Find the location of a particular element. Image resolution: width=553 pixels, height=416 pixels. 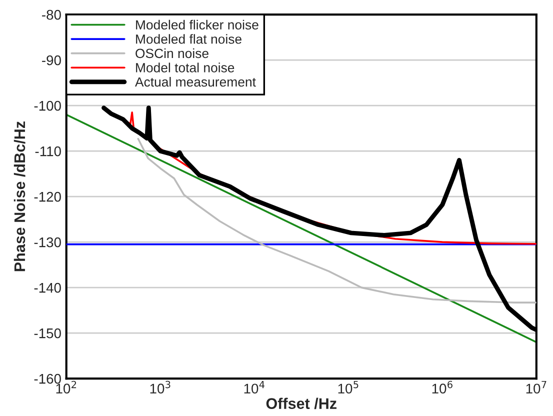

x-tick-label: 10$^{3}$ is located at coordinates (160, 387).